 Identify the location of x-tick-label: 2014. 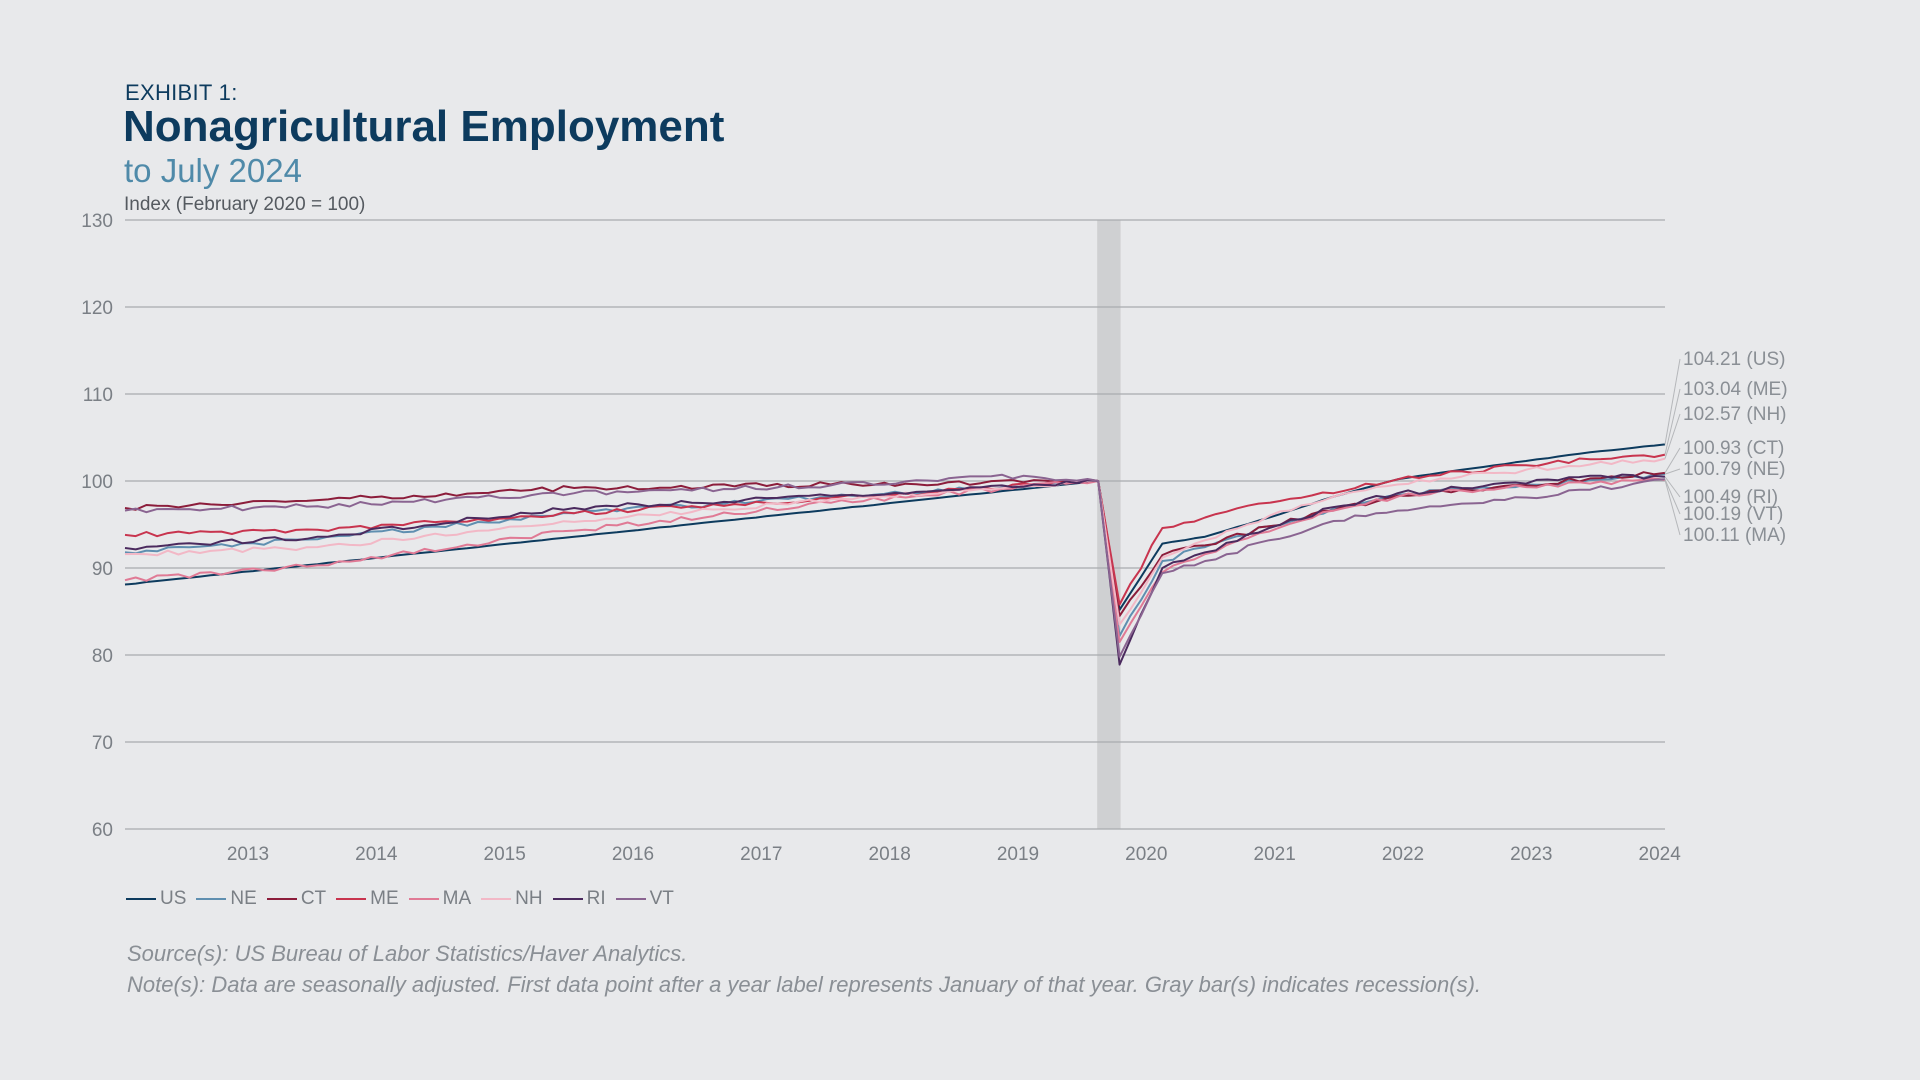
(376, 854).